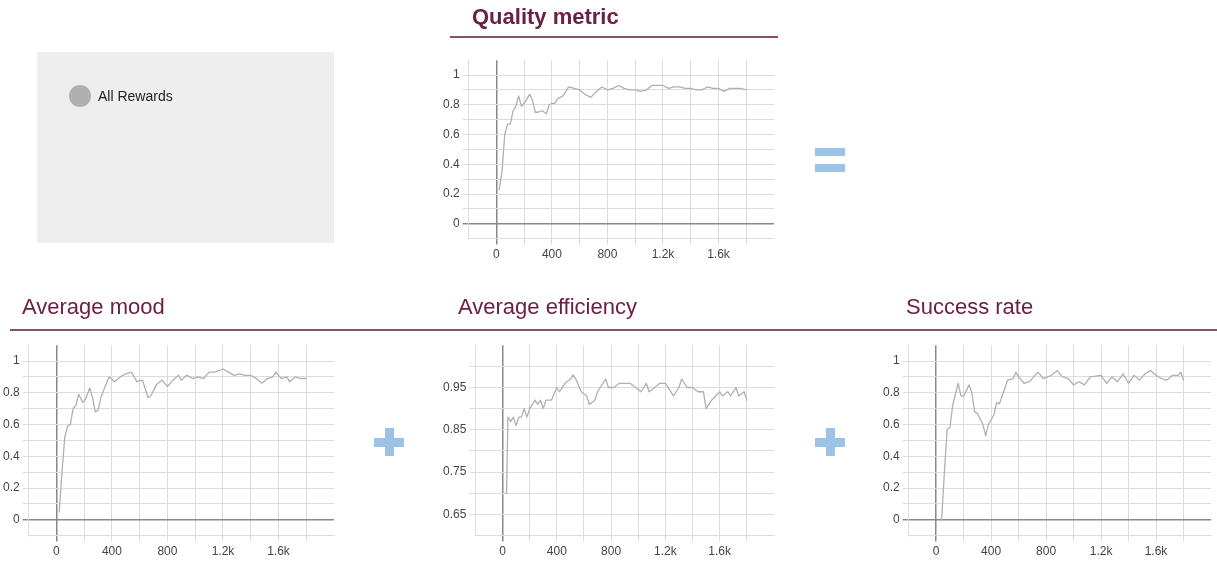 Image resolution: width=1217 pixels, height=562 pixels. I want to click on y-tick-label: 0.95, so click(455, 386).